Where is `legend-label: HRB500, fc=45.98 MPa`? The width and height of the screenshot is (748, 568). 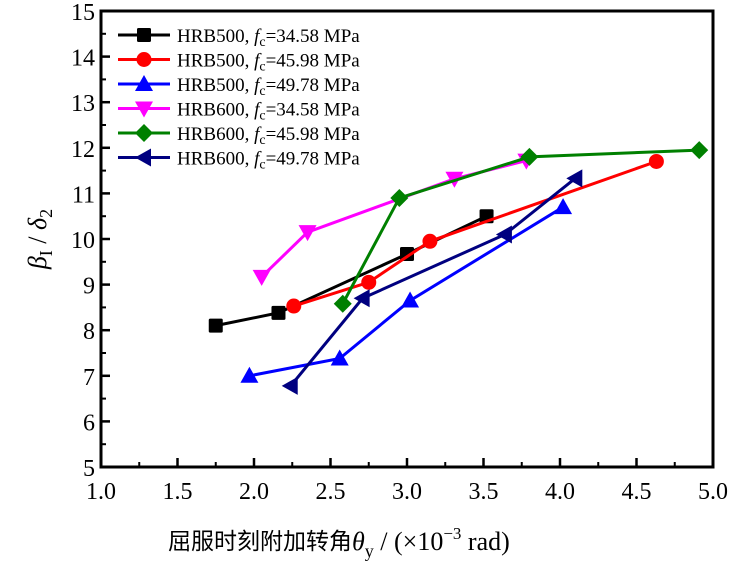 legend-label: HRB500, fc=45.98 MPa is located at coordinates (268, 63).